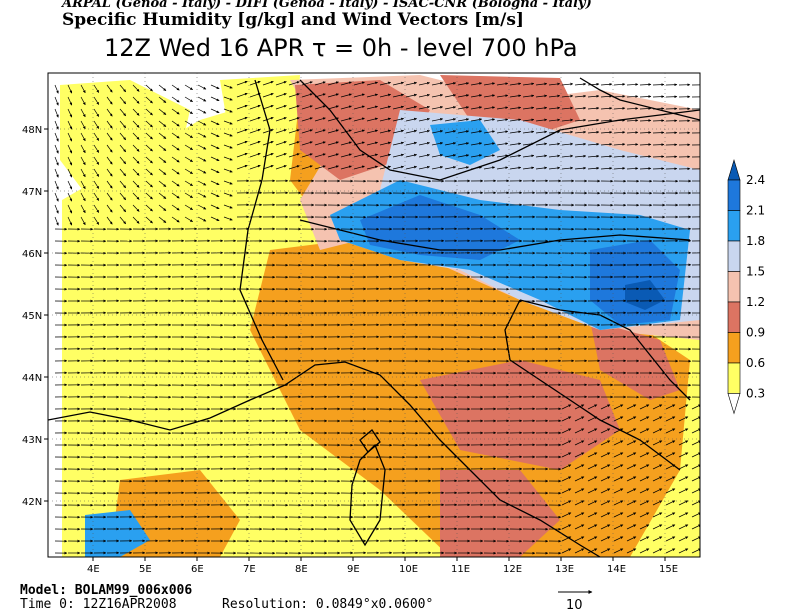 The width and height of the screenshot is (792, 612). What do you see at coordinates (32, 316) in the screenshot?
I see `lat-tick-label: 45N` at bounding box center [32, 316].